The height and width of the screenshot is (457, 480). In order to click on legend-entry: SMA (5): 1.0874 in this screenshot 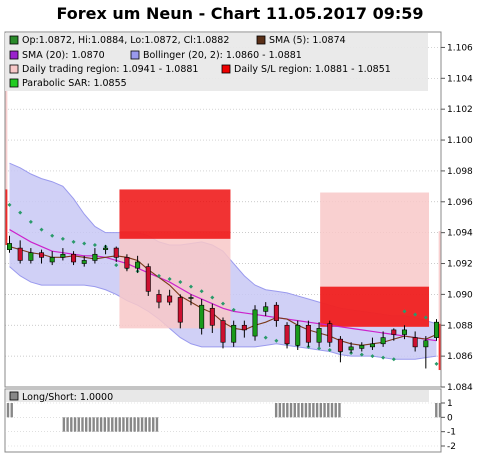, I will do `click(307, 40)`.